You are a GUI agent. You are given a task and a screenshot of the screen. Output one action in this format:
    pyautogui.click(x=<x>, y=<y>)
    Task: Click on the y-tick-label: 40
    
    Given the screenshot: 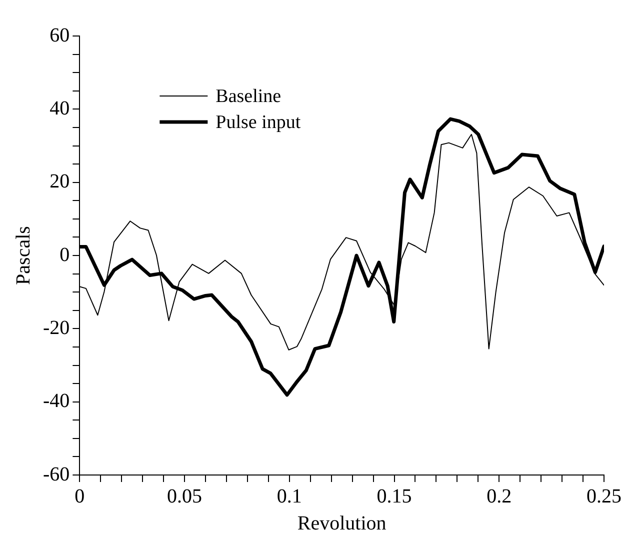 What is the action you would take?
    pyautogui.click(x=60, y=108)
    